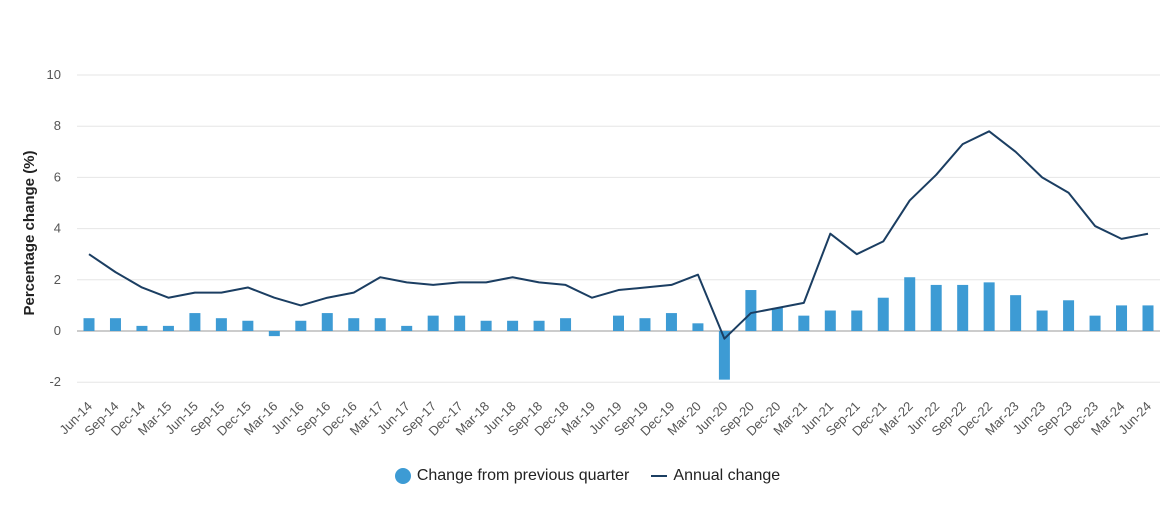  I want to click on y-tick-label: 2, so click(57, 279).